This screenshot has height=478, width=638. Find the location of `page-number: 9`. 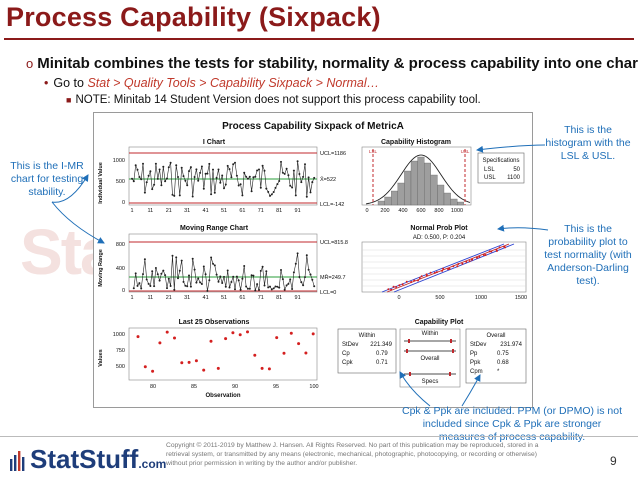

page-number: 9 is located at coordinates (613, 461).